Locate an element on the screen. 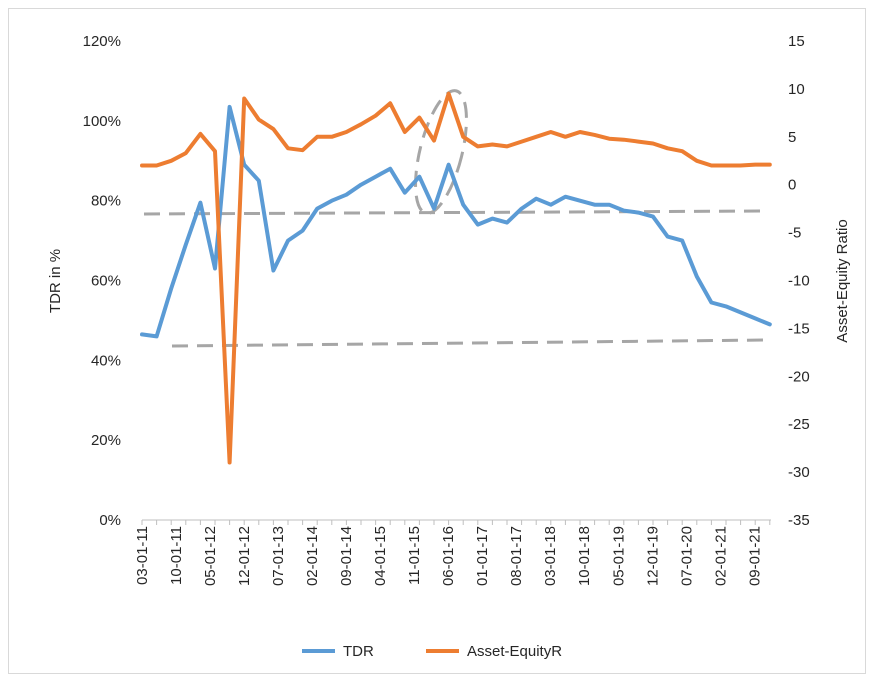  x-tick-label: 03-01-11 is located at coordinates (142, 555).